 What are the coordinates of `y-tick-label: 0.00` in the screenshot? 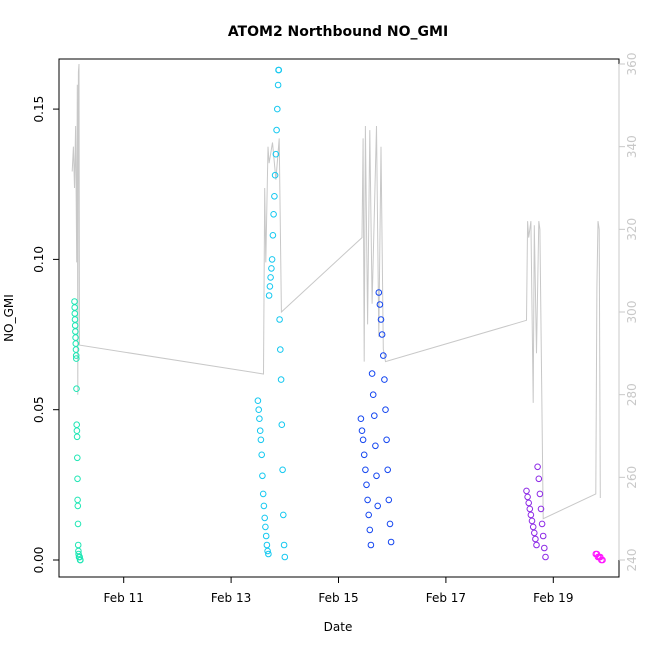 It's located at (39, 560).